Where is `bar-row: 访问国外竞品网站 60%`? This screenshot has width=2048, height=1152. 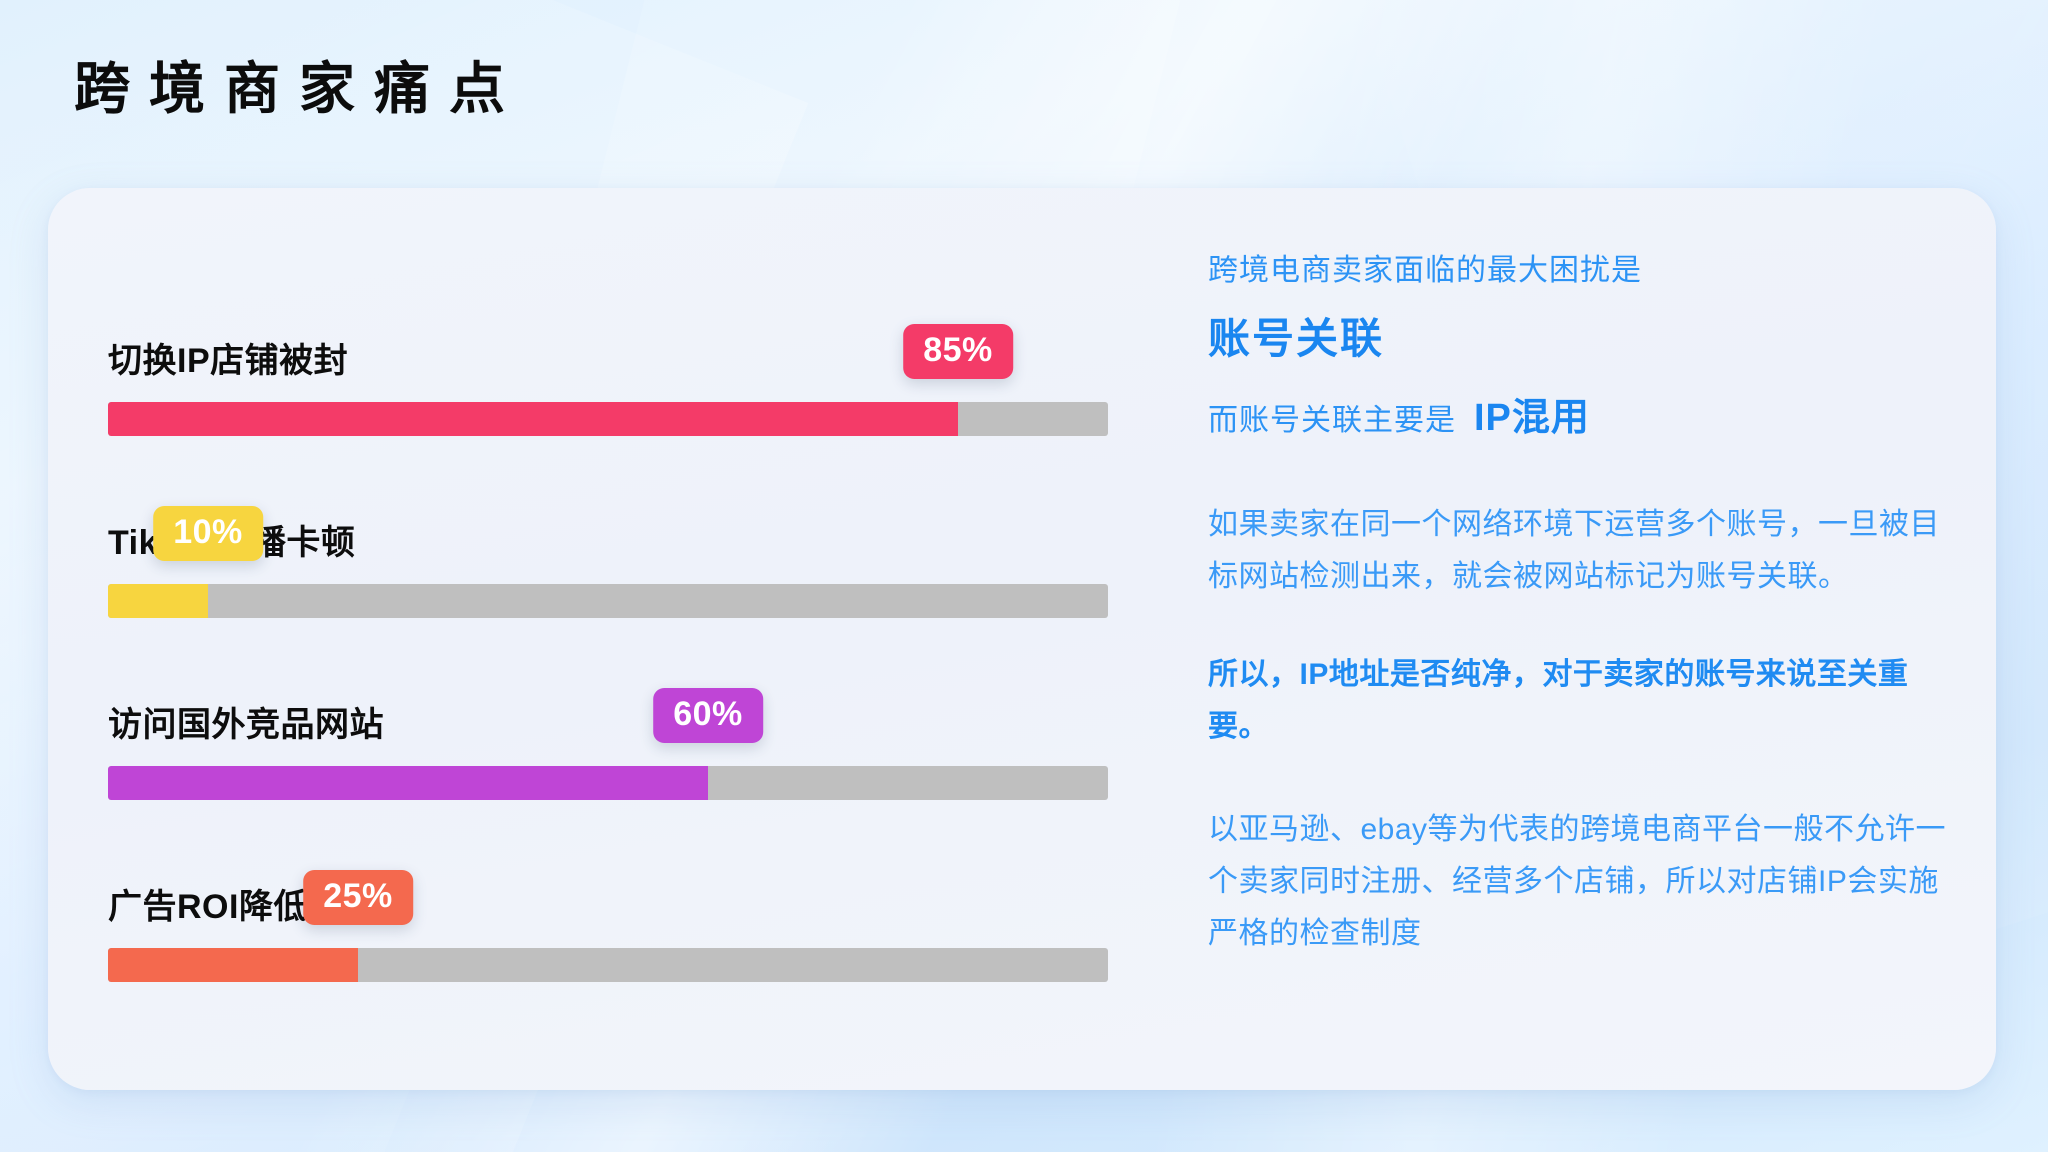 bar-row: 访问国外竞品网站 60% is located at coordinates (635, 744).